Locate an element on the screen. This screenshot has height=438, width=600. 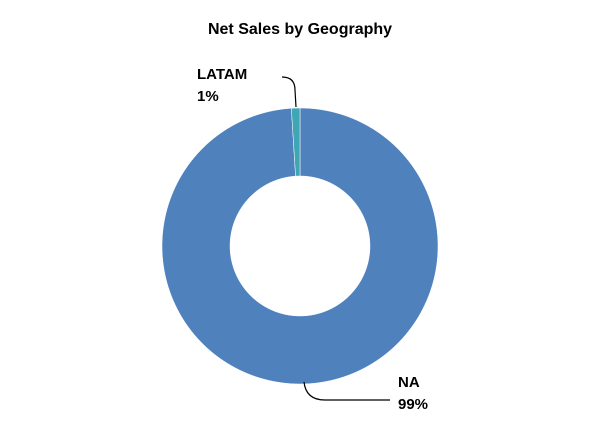
slice-value-label: 1% is located at coordinates (208, 96).